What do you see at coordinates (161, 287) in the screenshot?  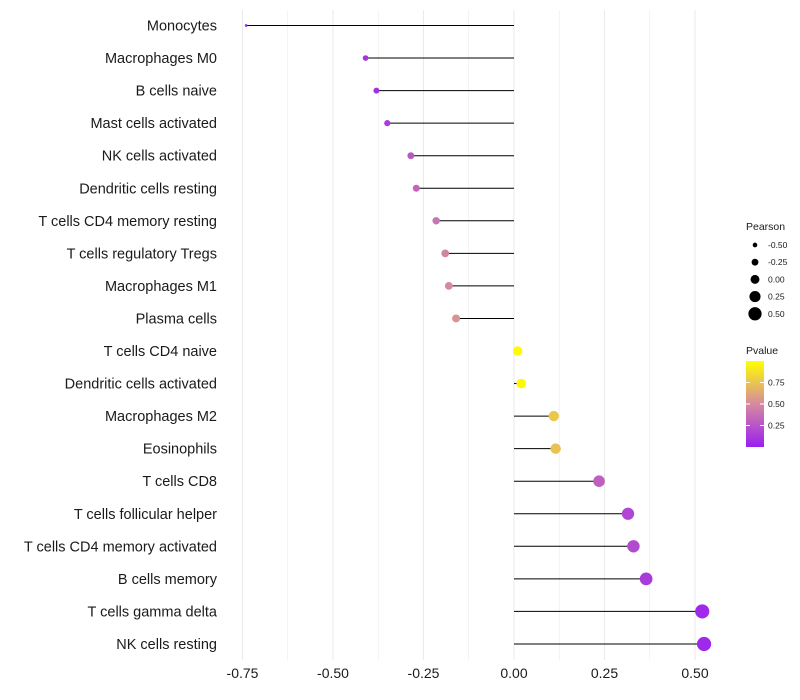 I see `category-label: Macrophages M1` at bounding box center [161, 287].